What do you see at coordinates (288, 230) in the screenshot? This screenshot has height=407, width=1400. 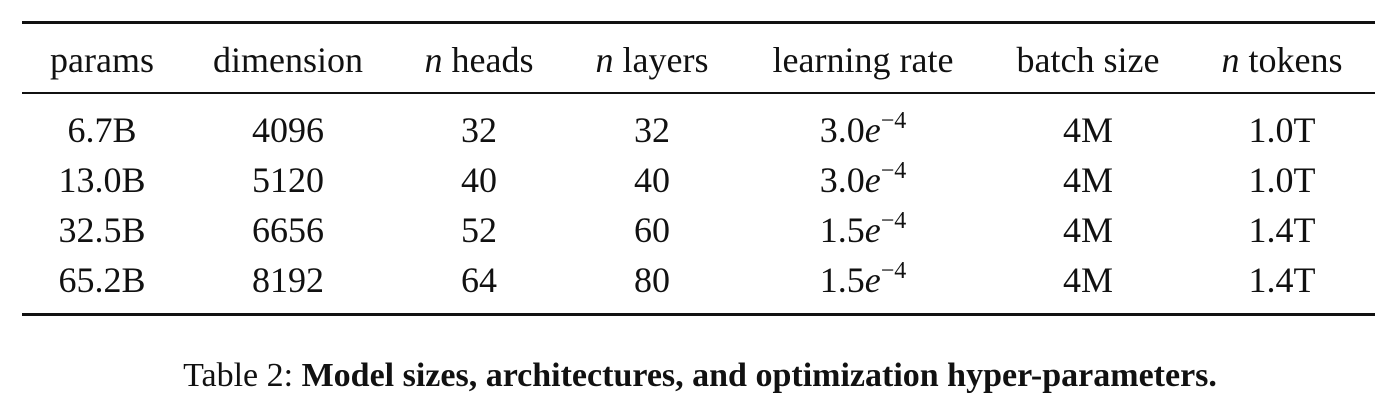 I see `cell: 6656` at bounding box center [288, 230].